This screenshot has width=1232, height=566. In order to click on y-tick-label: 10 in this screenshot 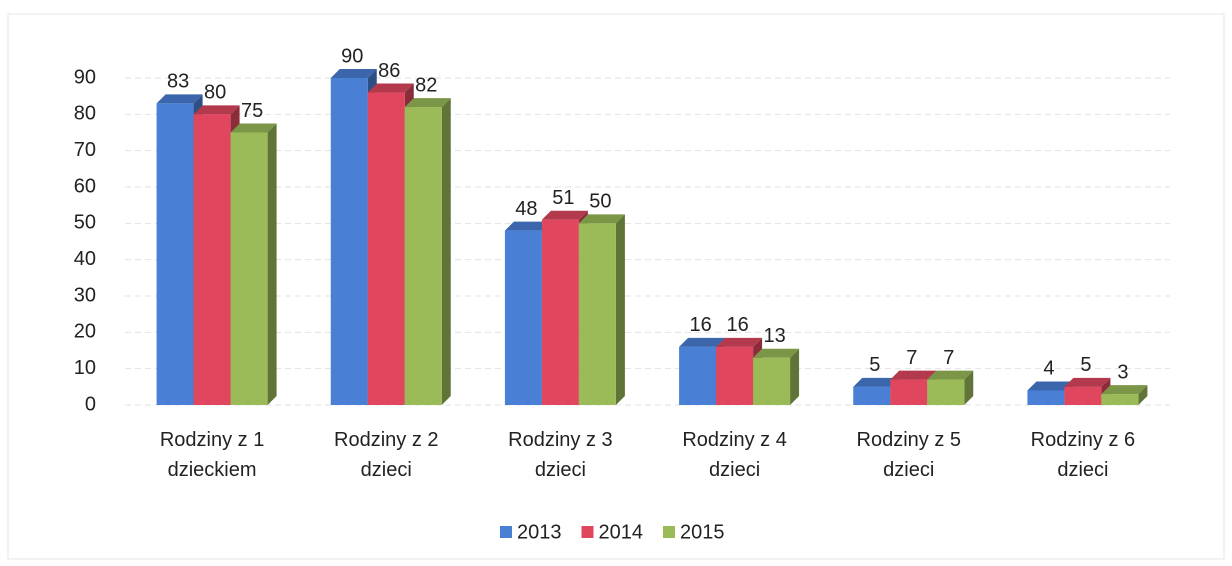, I will do `click(85, 368)`.